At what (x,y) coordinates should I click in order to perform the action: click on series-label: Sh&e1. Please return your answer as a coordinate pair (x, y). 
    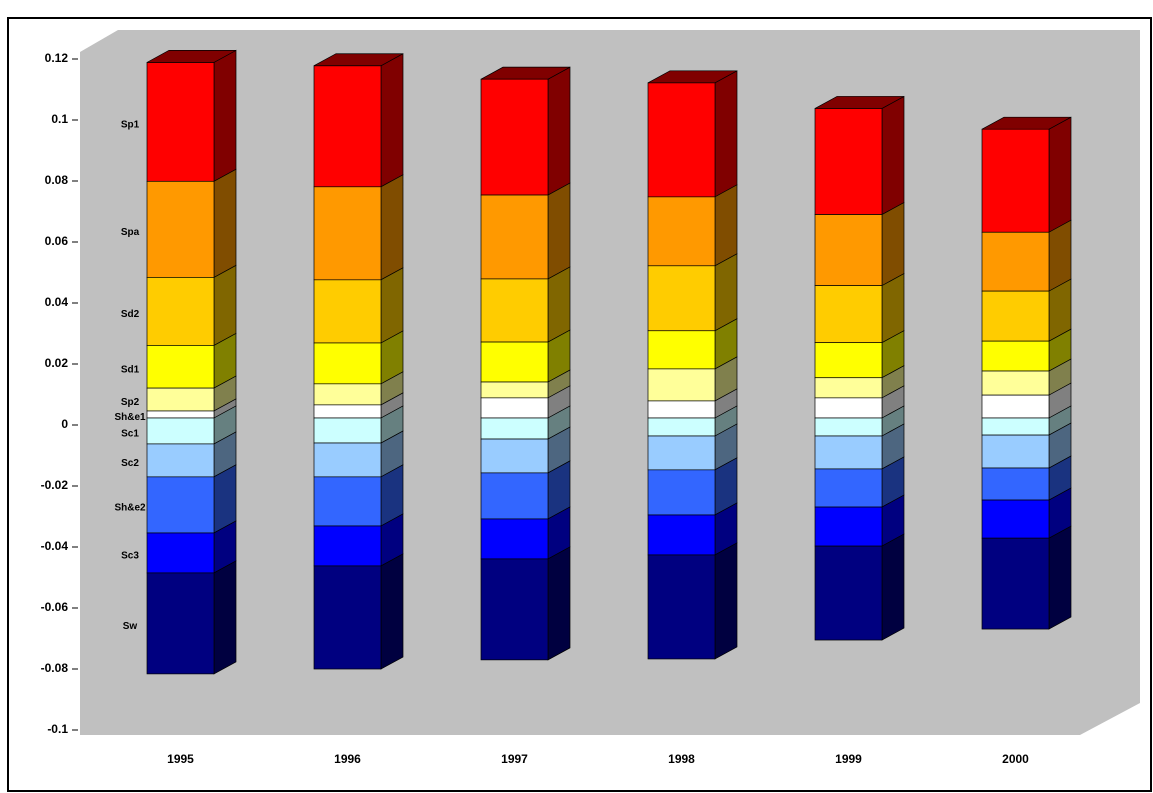
    Looking at the image, I should click on (130, 417).